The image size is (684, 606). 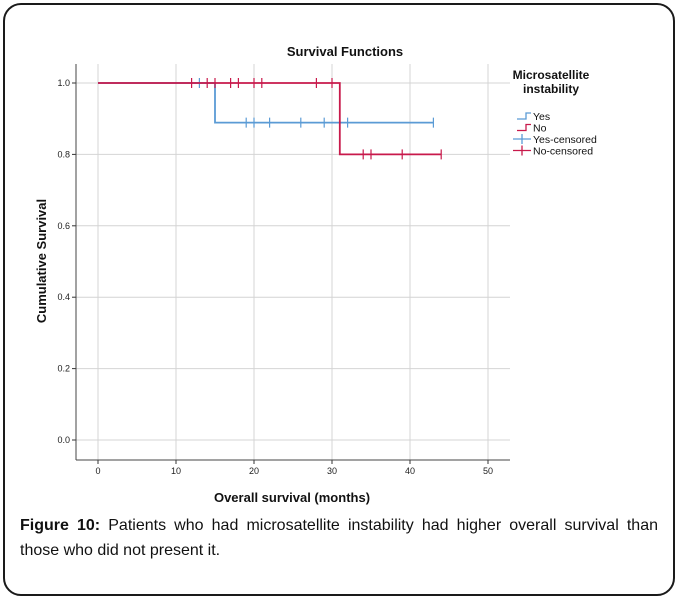 I want to click on x-axis-label: Overall survival (months), so click(x=292, y=497).